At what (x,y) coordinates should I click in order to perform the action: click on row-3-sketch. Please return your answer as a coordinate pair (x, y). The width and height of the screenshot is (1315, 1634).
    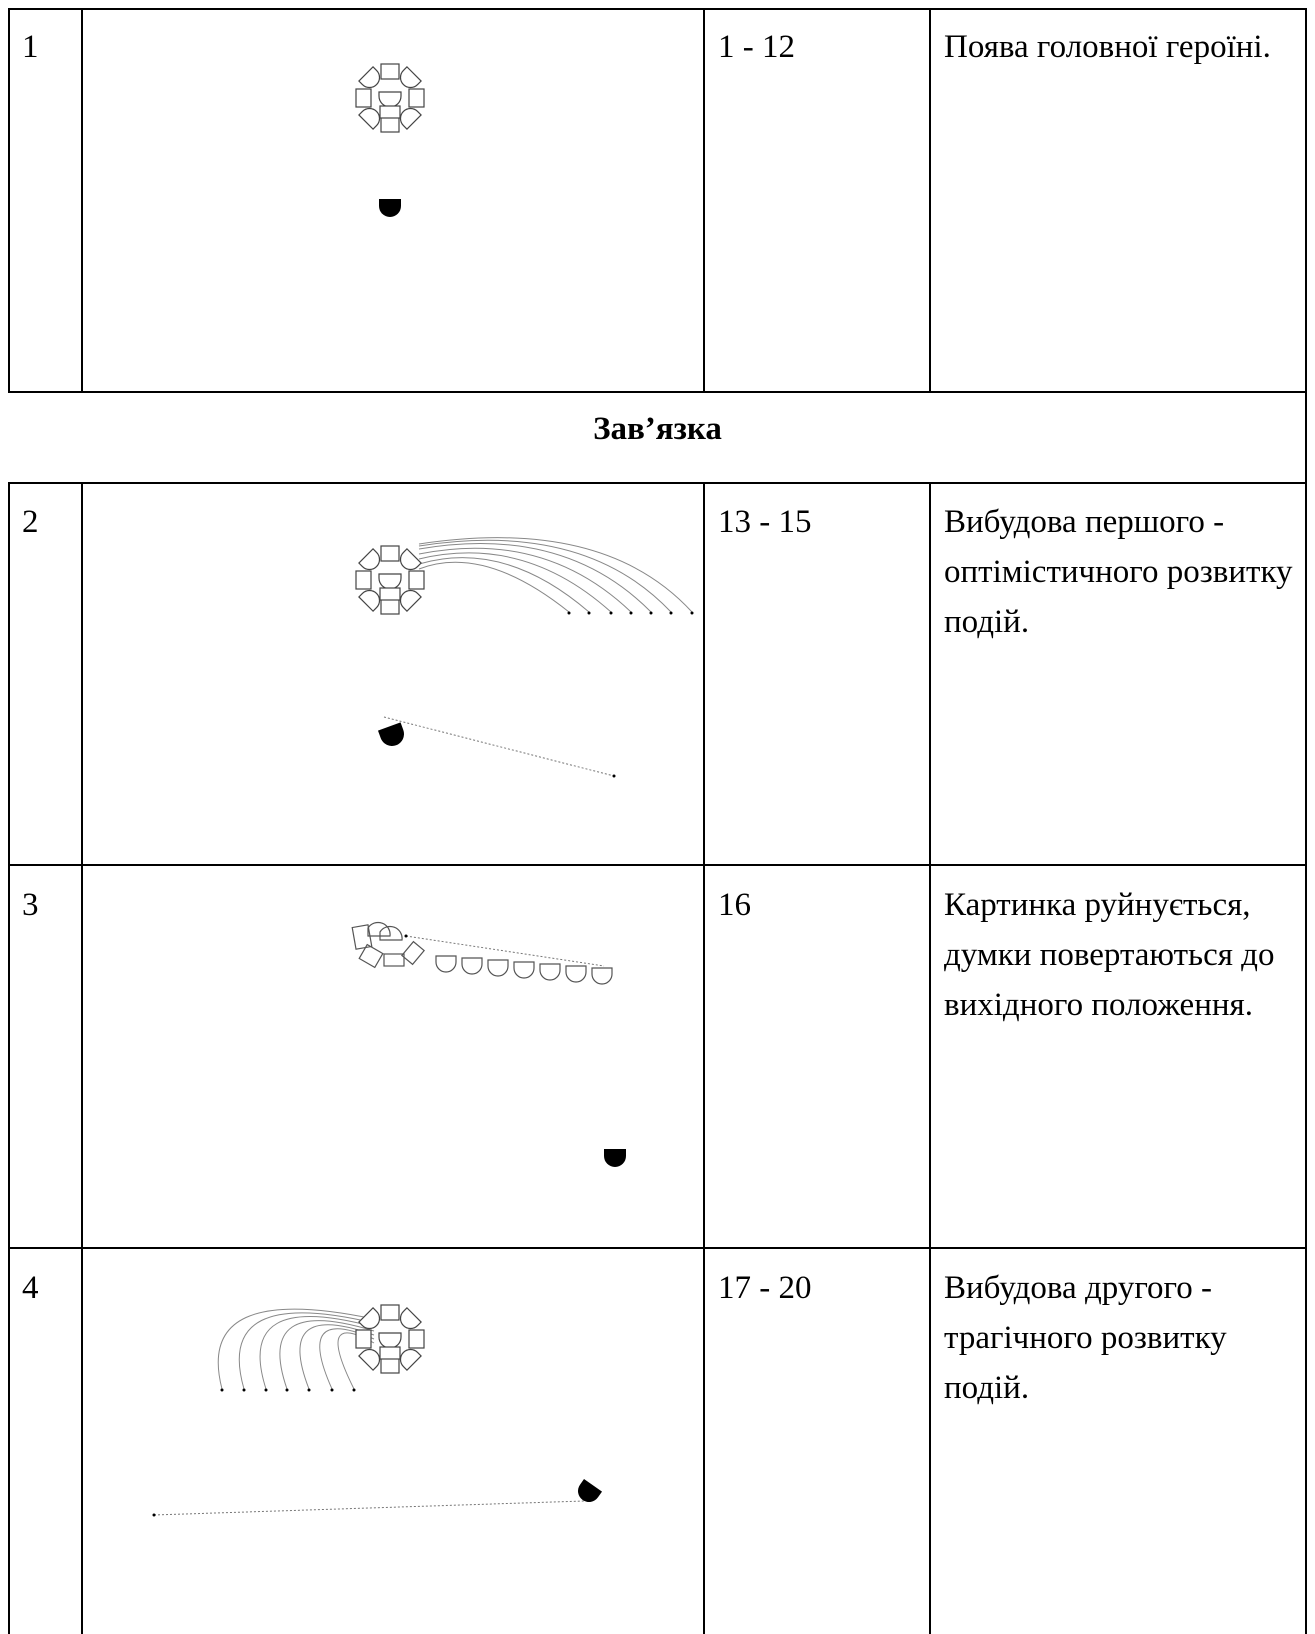
    Looking at the image, I should click on (488, 1044).